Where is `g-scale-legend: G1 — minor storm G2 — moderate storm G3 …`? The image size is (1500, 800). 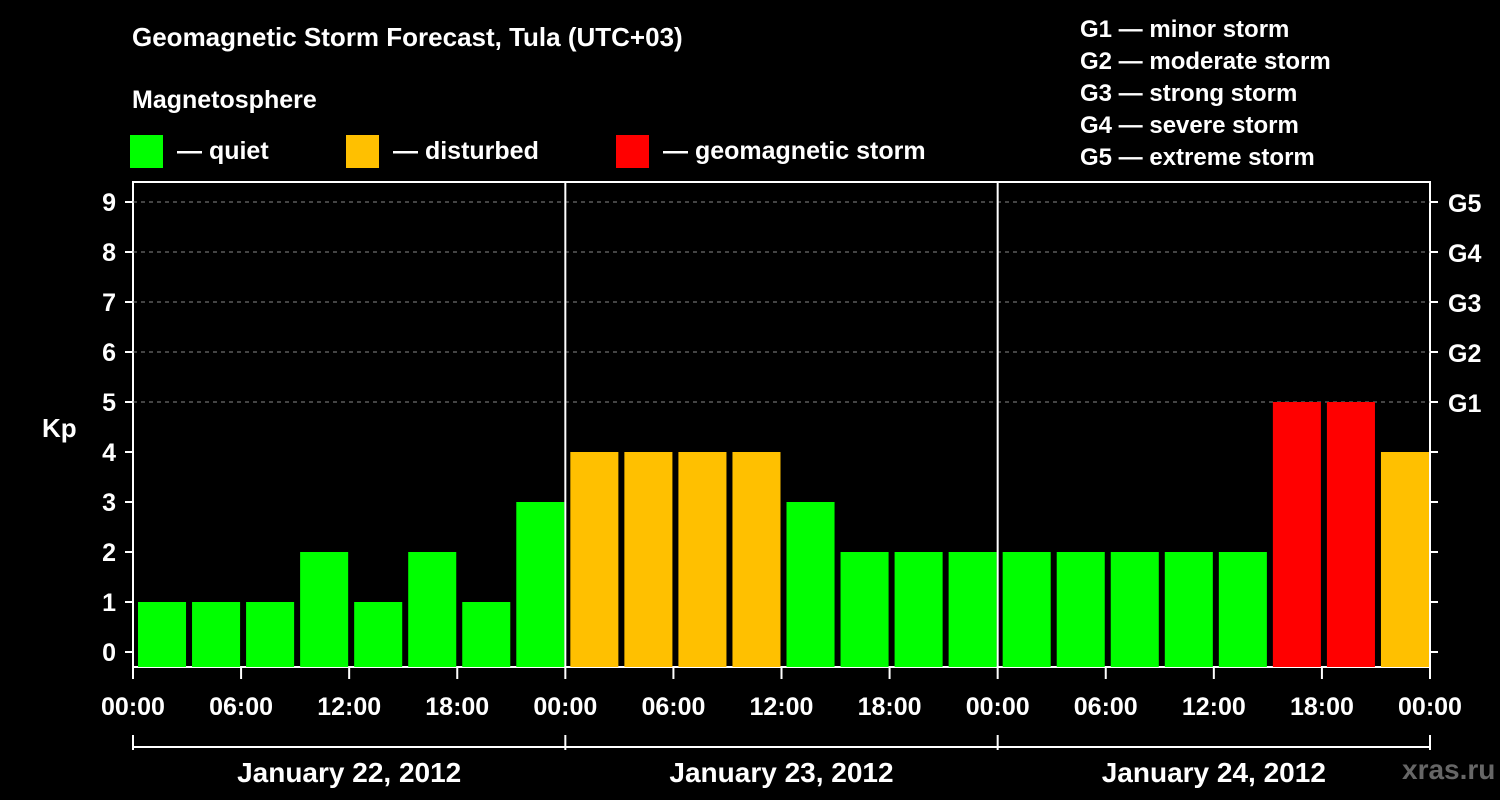
g-scale-legend: G1 — minor storm G2 — moderate storm G3 … is located at coordinates (1205, 94).